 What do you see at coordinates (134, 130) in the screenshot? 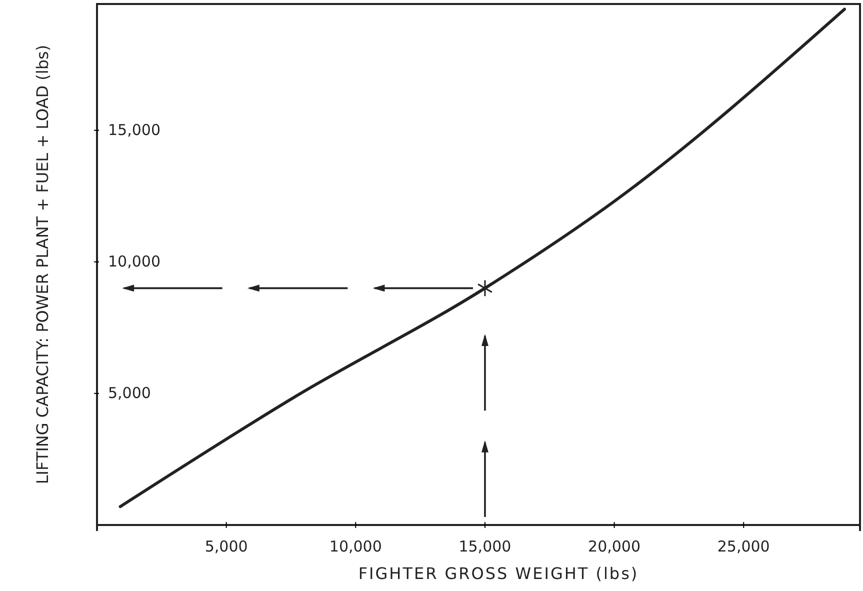
I see `y-tick-label: 15,000` at bounding box center [134, 130].